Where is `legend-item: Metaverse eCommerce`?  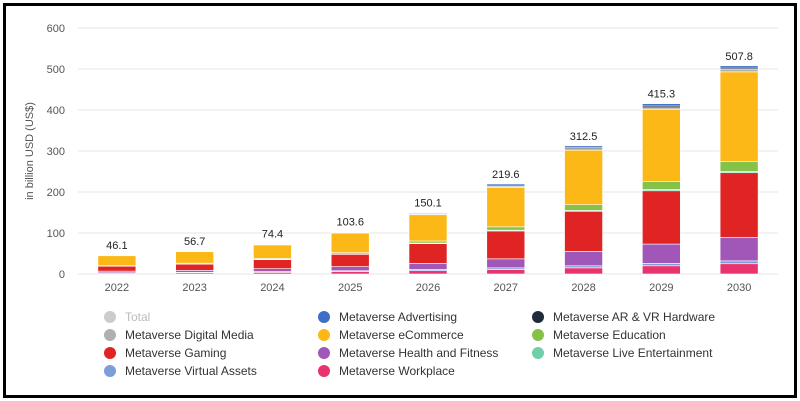 legend-item: Metaverse eCommerce is located at coordinates (425, 335).